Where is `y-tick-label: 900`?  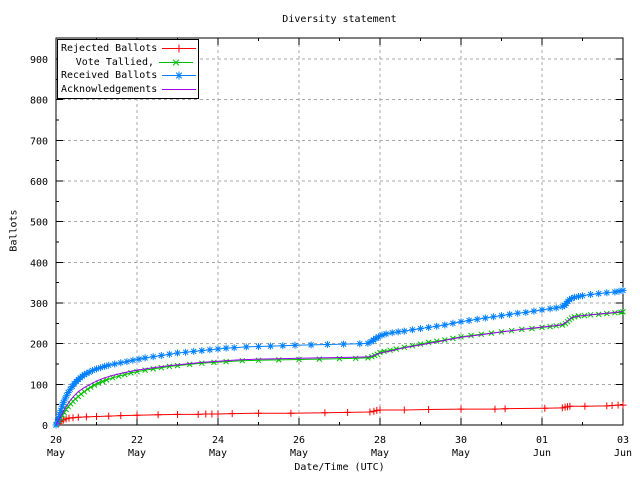 y-tick-label: 900 is located at coordinates (39, 60).